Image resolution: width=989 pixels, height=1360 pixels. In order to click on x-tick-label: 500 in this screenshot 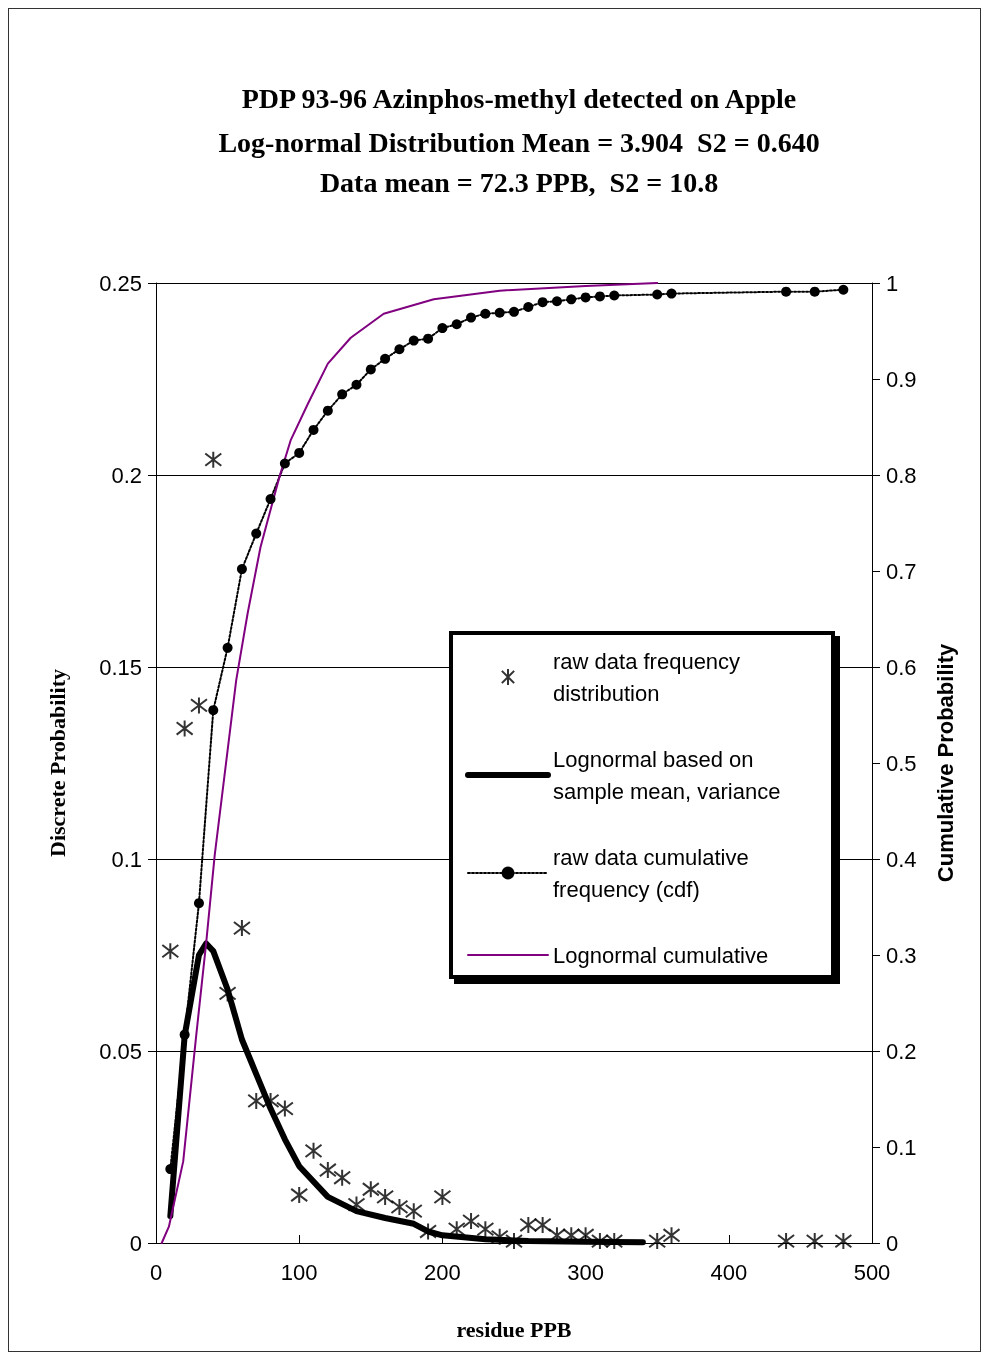, I will do `click(872, 1272)`.